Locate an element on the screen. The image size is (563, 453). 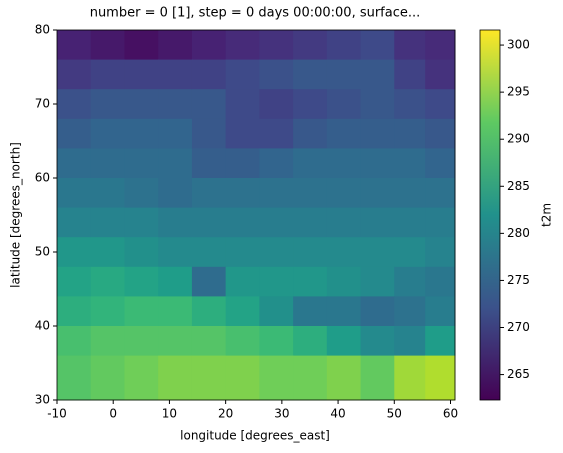
x-tick-label: 60 is located at coordinates (450, 414).